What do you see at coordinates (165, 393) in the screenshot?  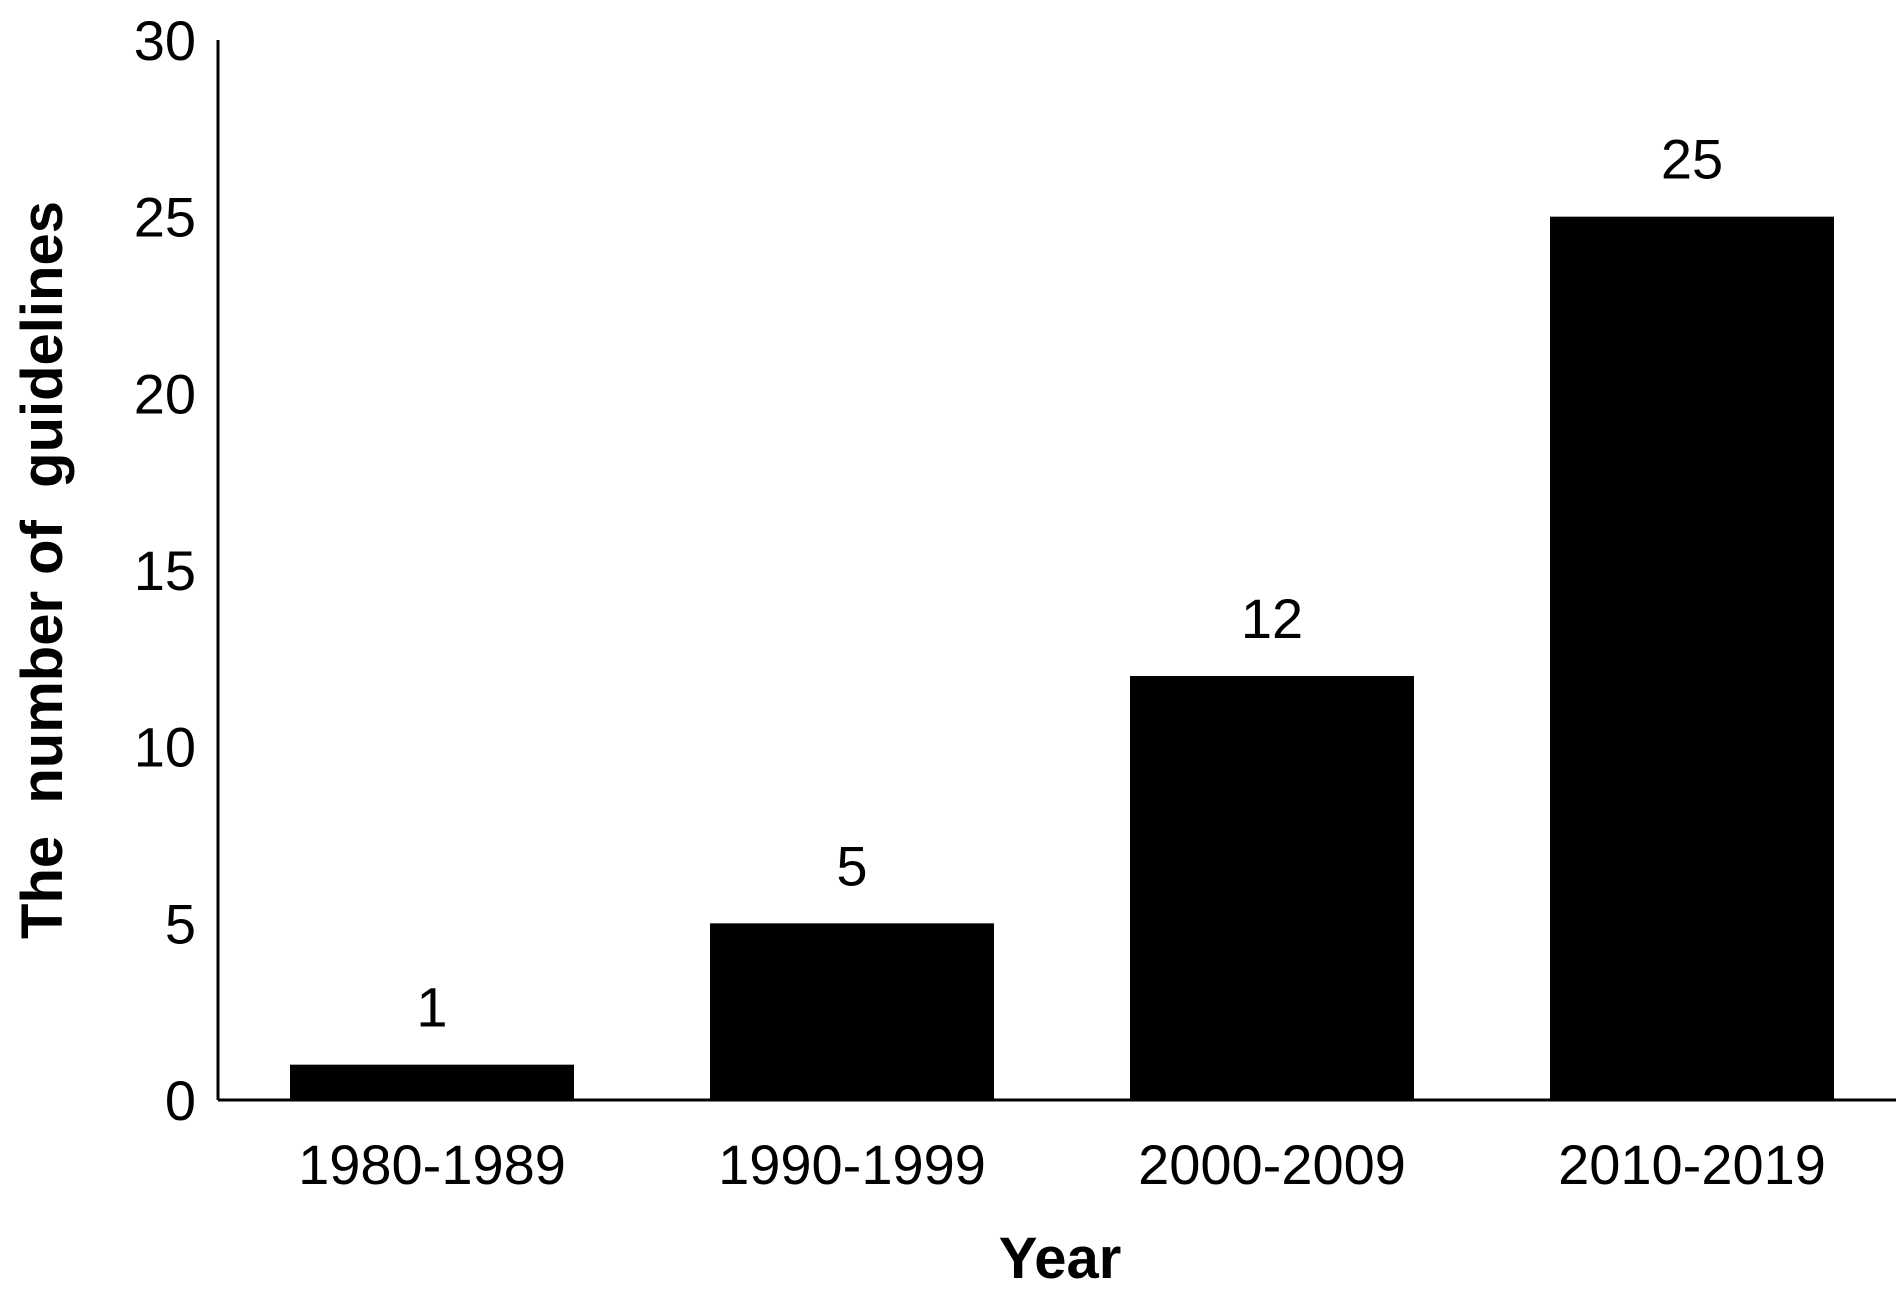 I see `y-tick-label: 20` at bounding box center [165, 393].